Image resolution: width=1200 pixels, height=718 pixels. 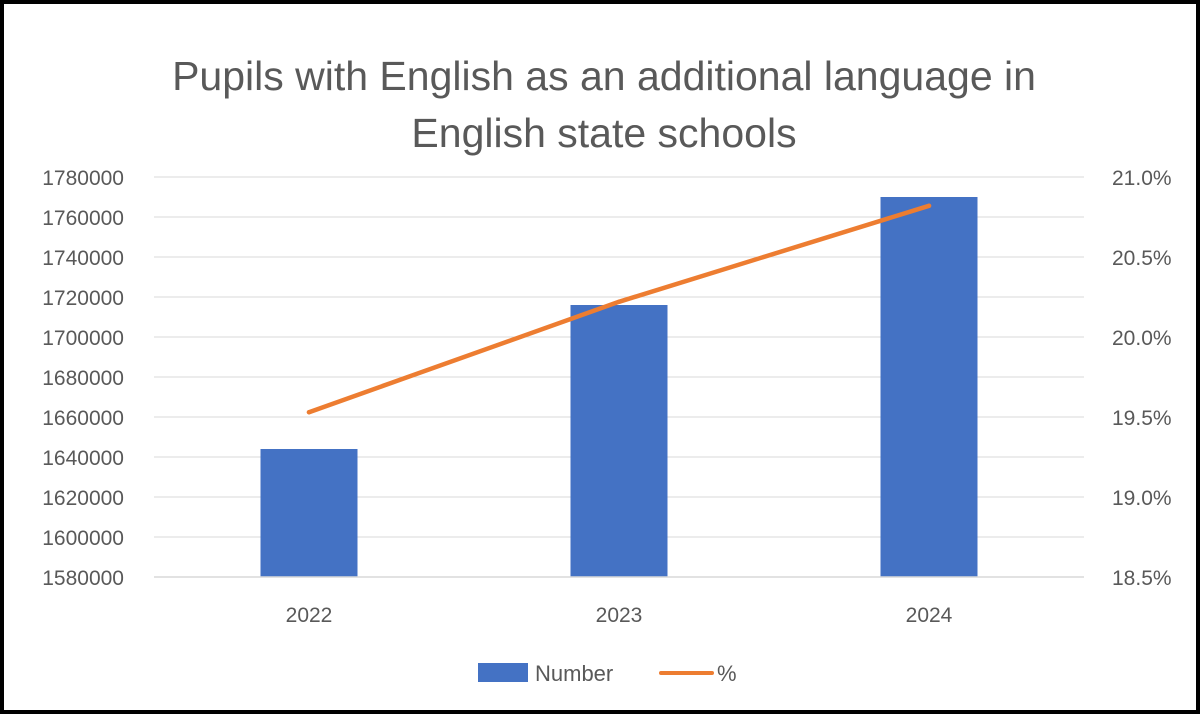 I want to click on x-tick-label: 2022, so click(x=309, y=615).